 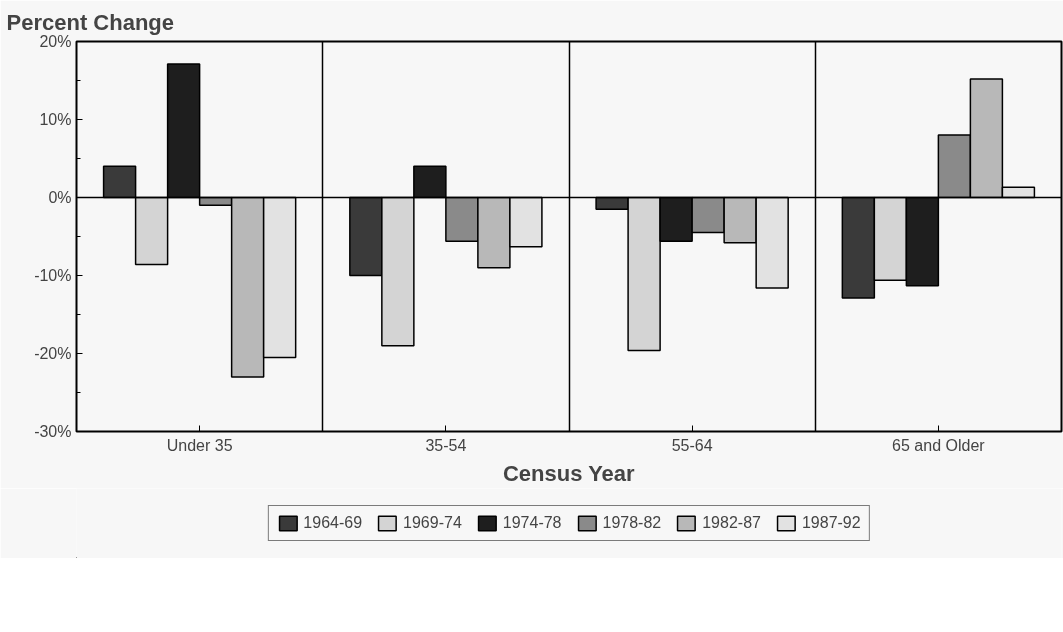 I want to click on x-tick-label: 55-64, so click(x=692, y=445).